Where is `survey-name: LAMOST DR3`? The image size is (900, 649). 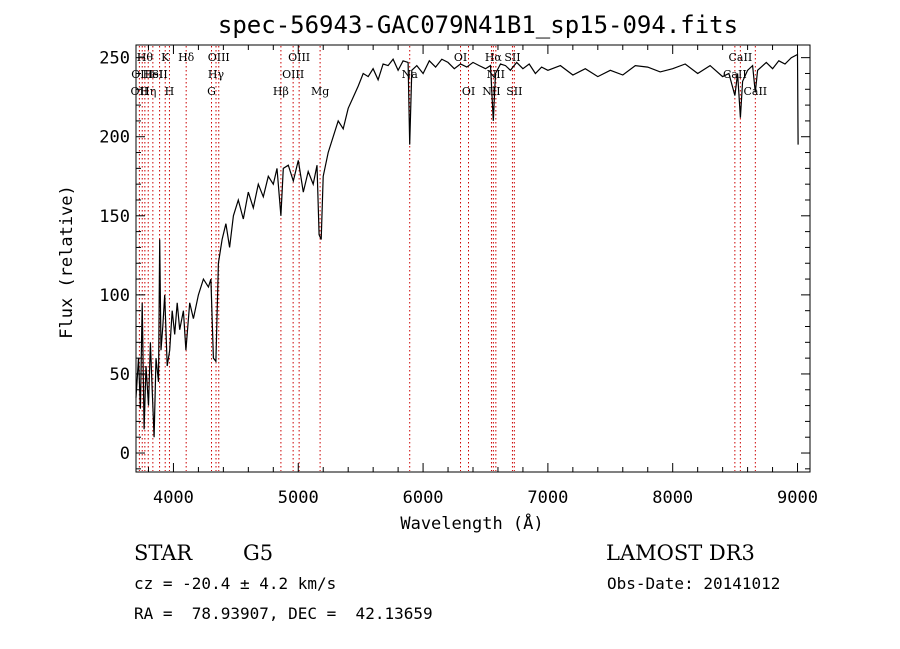 survey-name: LAMOST DR3 is located at coordinates (680, 553).